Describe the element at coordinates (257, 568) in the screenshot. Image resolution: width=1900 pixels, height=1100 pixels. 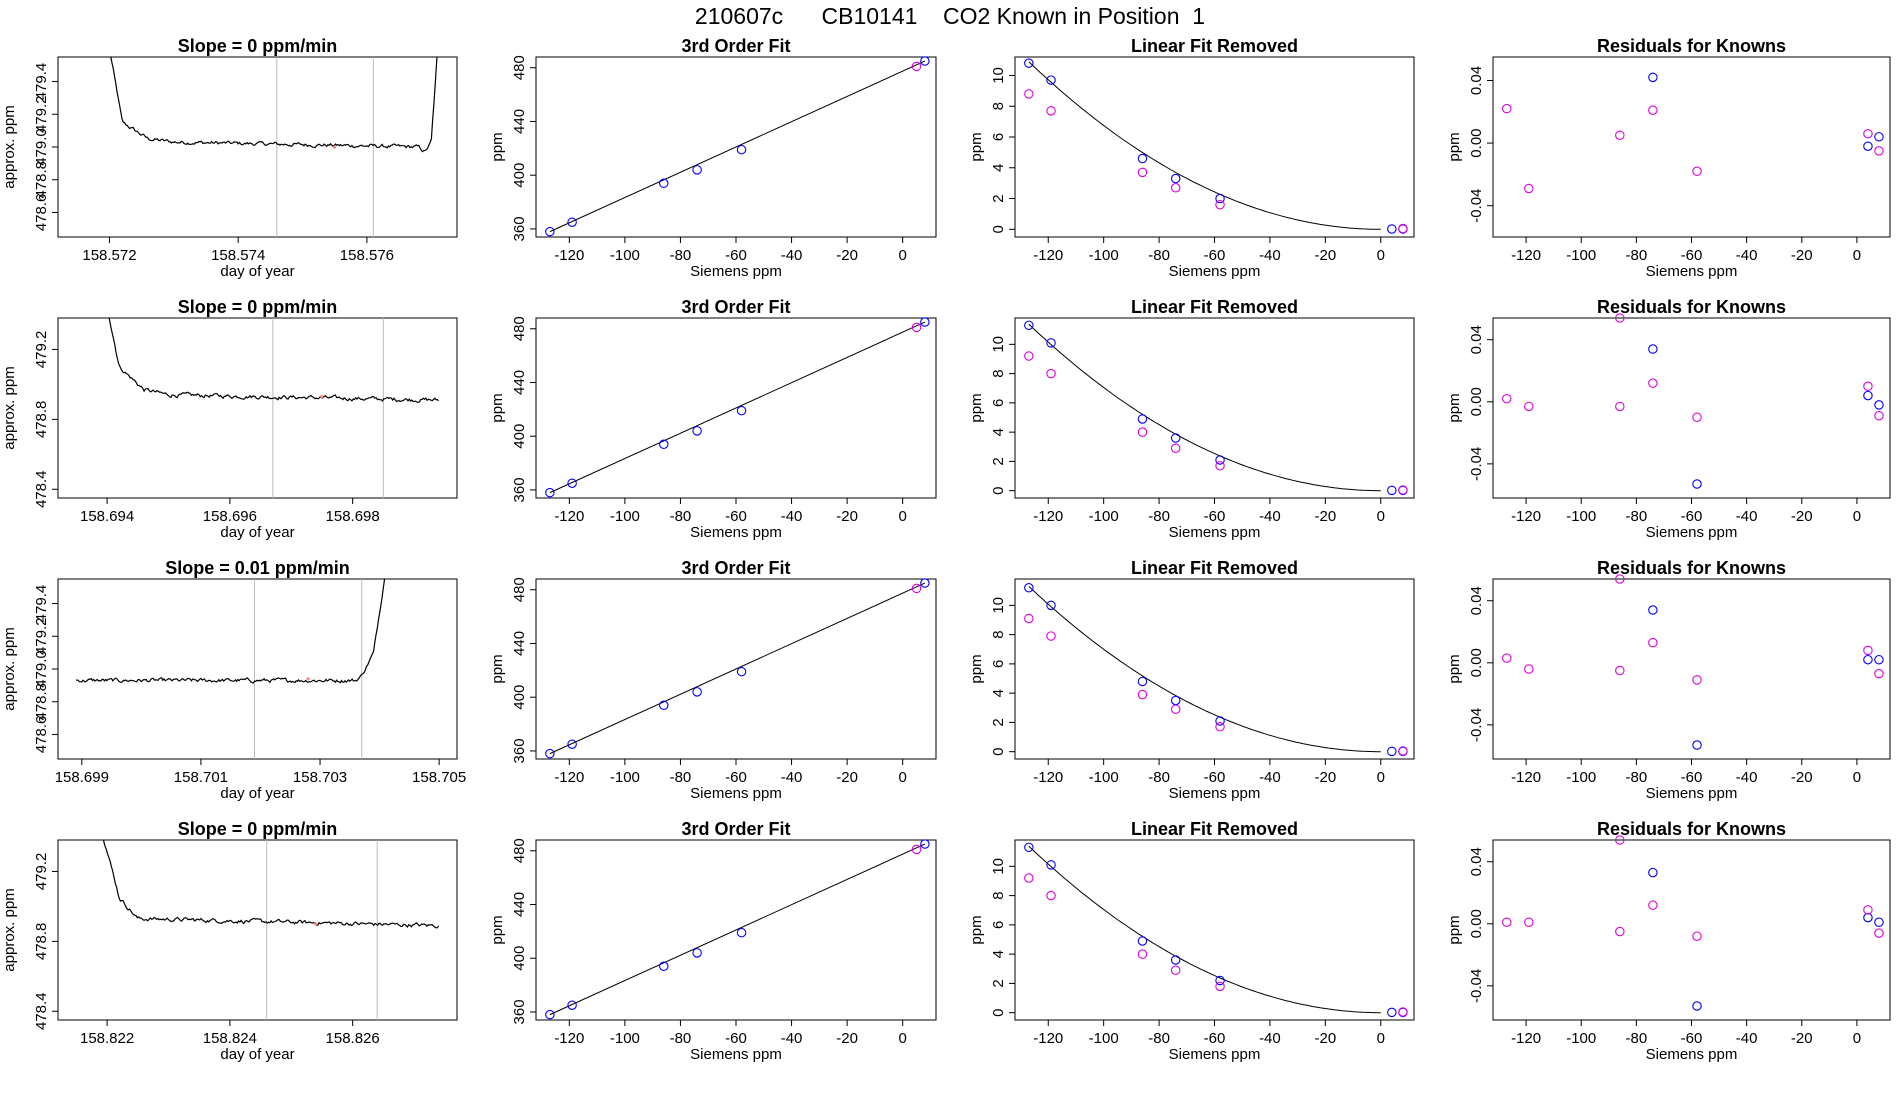
I see `r3-time-trace-title: Slope = 0.01 ppm/min` at that location.